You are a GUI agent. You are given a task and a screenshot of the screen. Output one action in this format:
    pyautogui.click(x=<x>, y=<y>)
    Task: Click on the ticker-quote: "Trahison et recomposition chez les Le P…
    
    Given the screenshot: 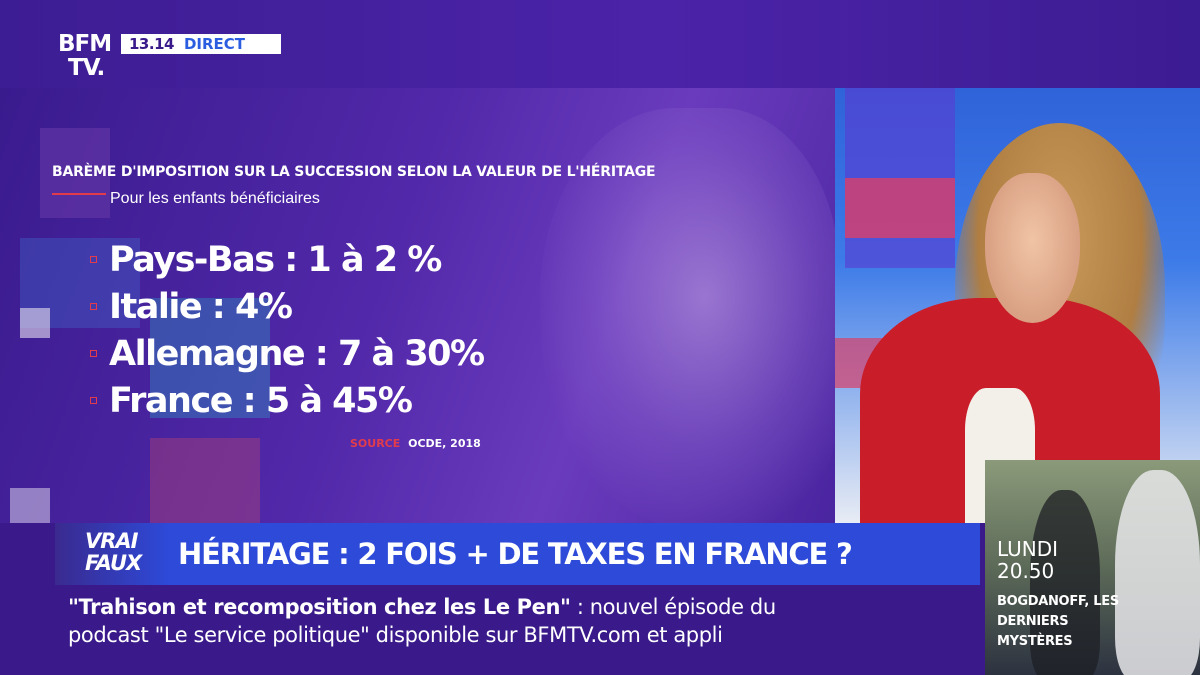 What is the action you would take?
    pyautogui.click(x=319, y=607)
    